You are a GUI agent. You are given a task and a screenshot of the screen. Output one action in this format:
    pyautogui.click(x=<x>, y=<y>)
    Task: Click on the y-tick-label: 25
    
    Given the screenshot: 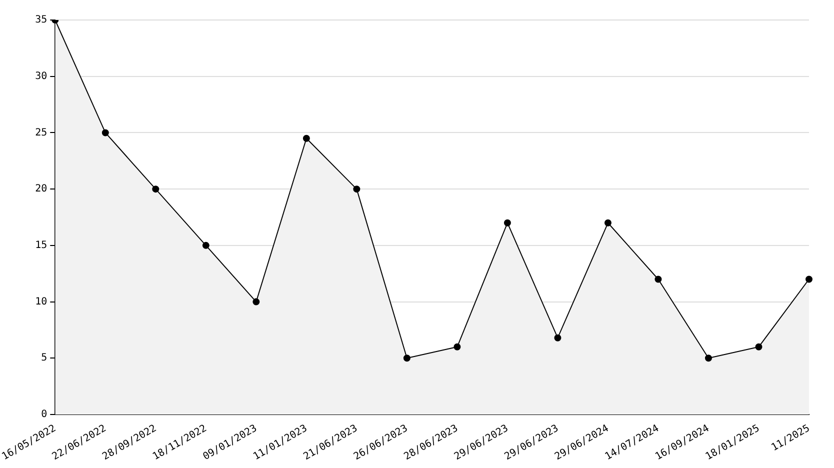 What is the action you would take?
    pyautogui.click(x=41, y=132)
    